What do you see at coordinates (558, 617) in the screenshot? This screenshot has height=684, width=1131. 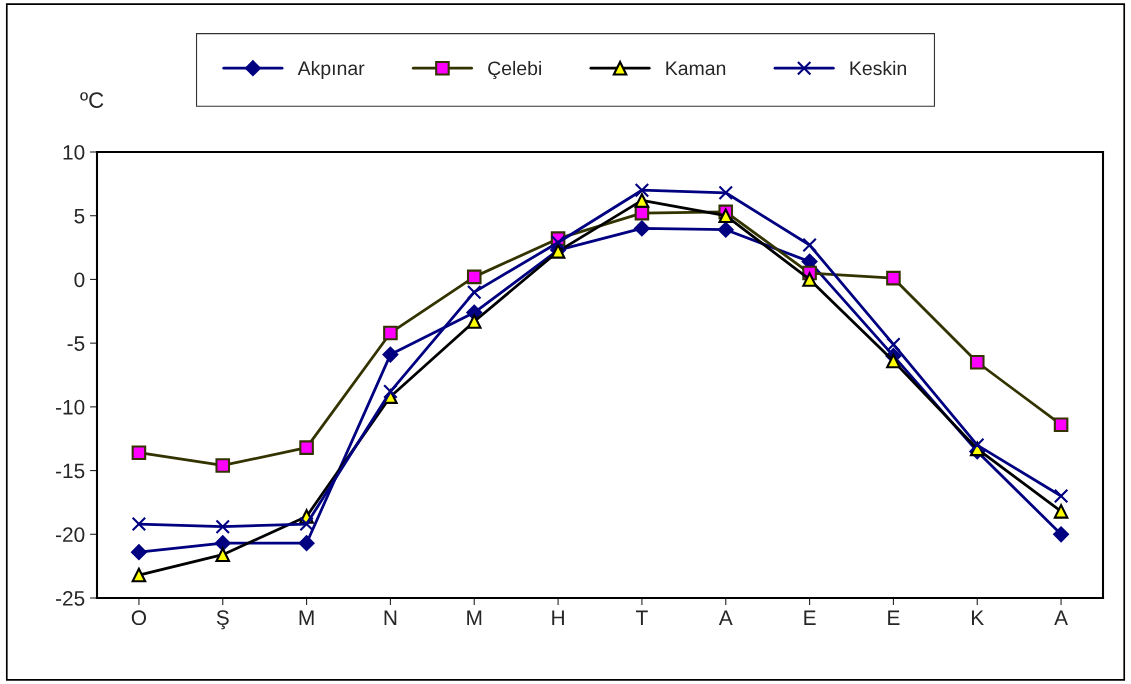 I see `x-tick-label: H` at bounding box center [558, 617].